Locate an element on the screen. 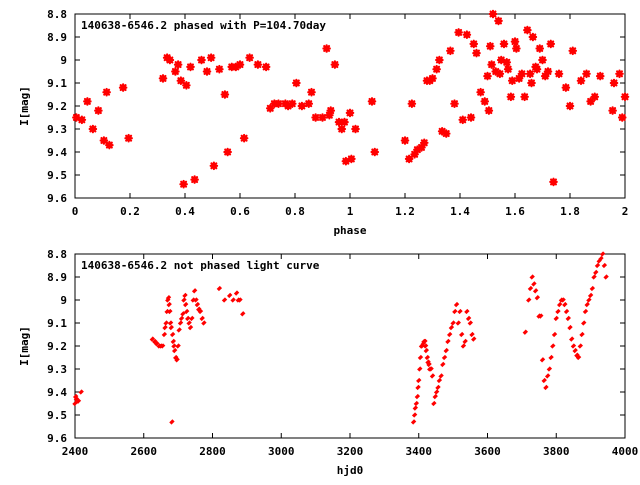  x-axis-title: phase is located at coordinates (349, 230).